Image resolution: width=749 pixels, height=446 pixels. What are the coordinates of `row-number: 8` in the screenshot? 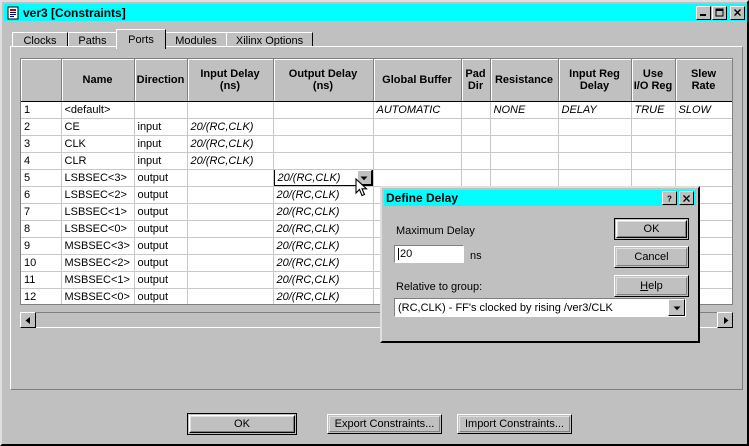 It's located at (41, 229).